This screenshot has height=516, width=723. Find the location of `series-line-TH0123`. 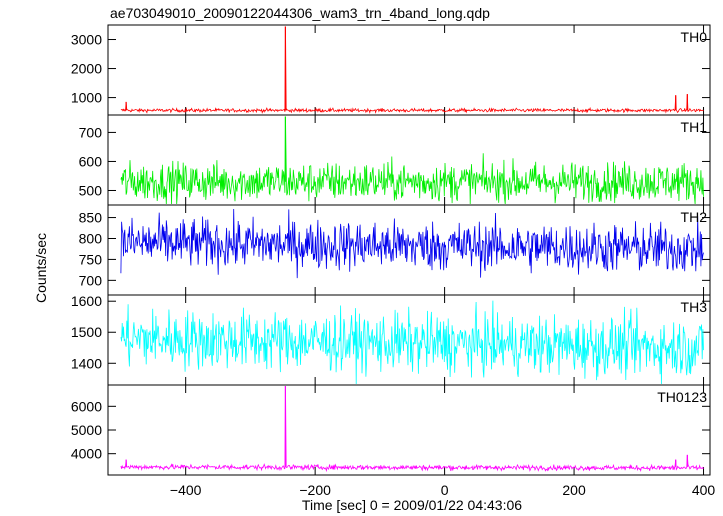

series-line-TH0123 is located at coordinates (412, 429).